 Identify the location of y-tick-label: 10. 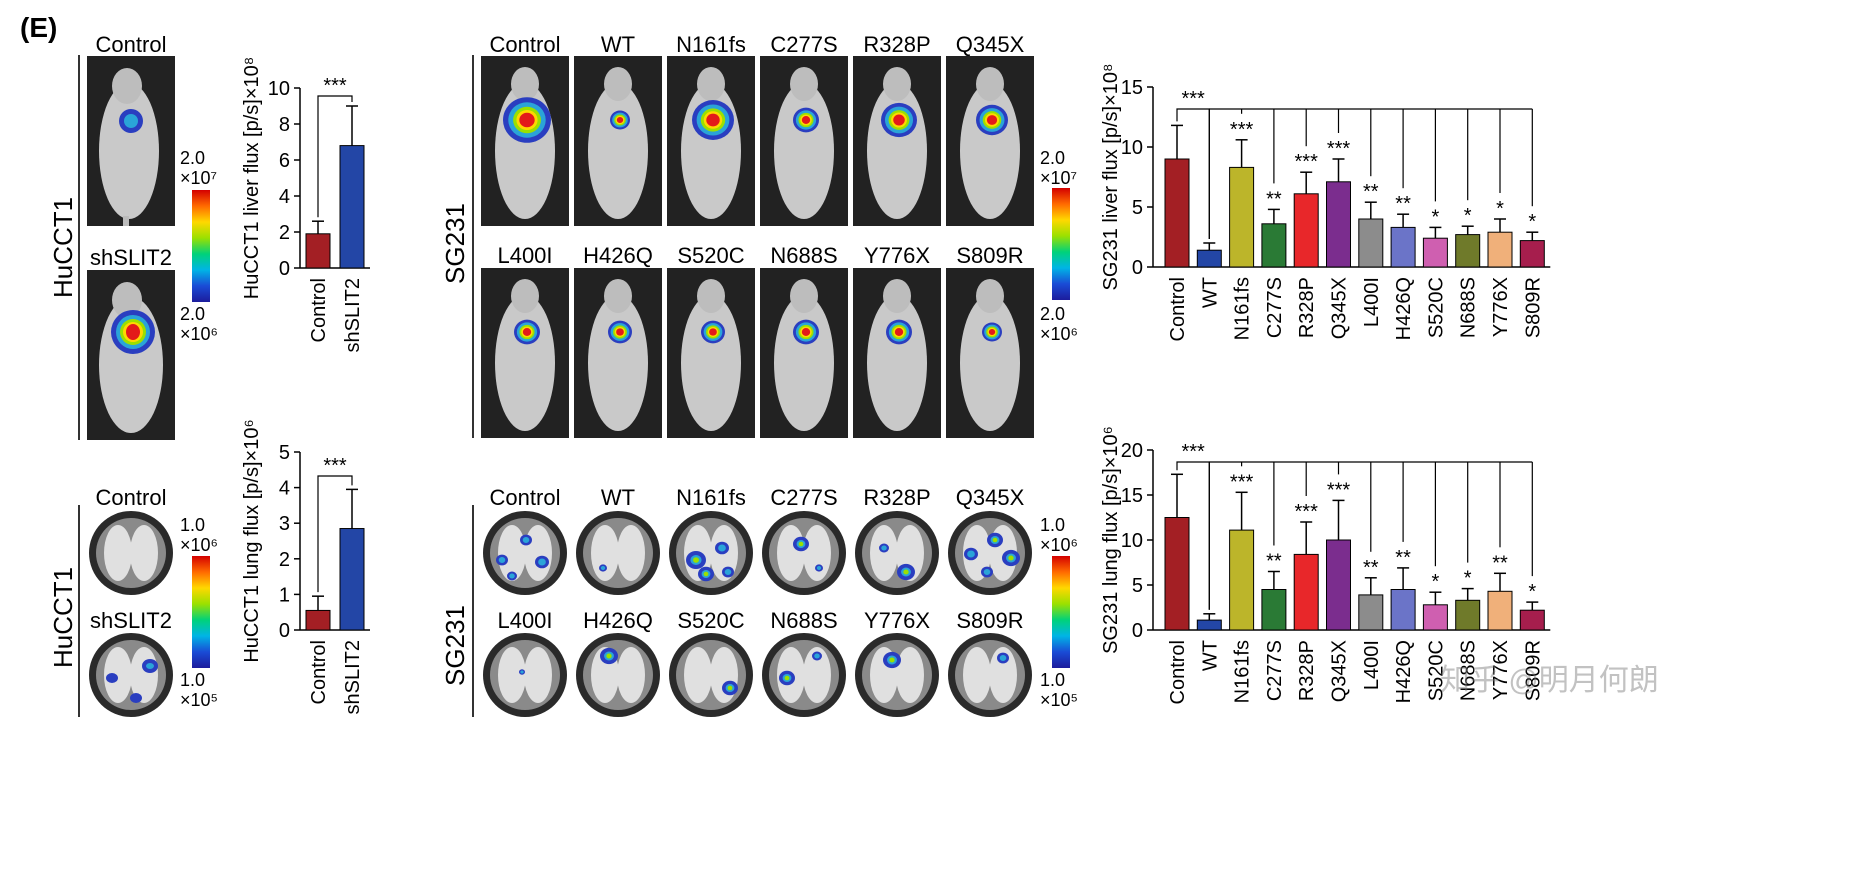
(279, 89).